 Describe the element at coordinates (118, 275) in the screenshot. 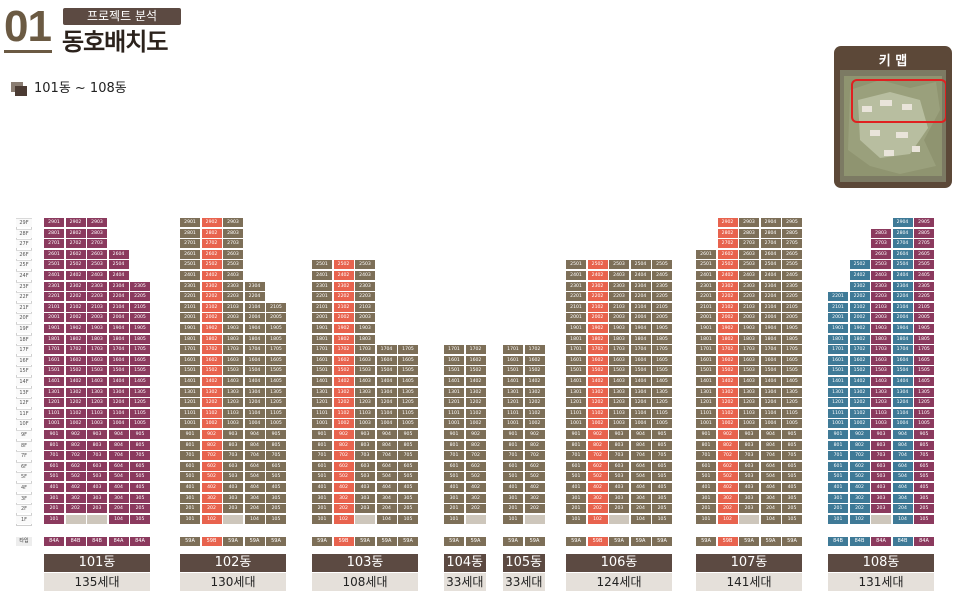

I see `unit-cell: 2404` at that location.